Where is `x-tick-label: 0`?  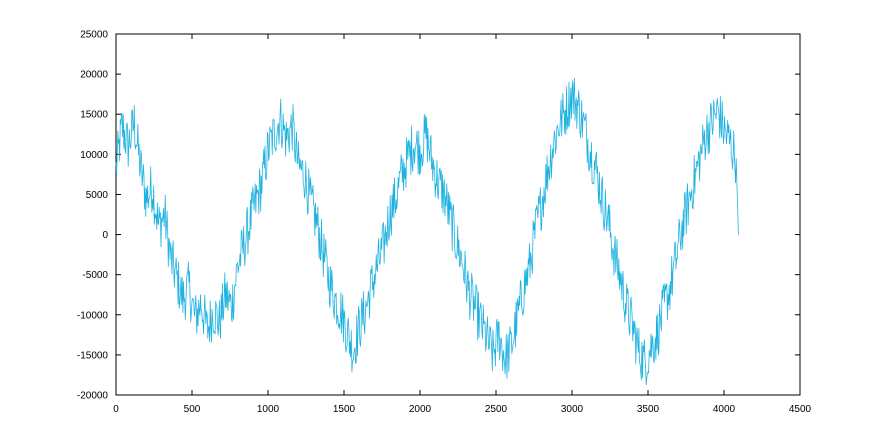
x-tick-label: 0 is located at coordinates (116, 409).